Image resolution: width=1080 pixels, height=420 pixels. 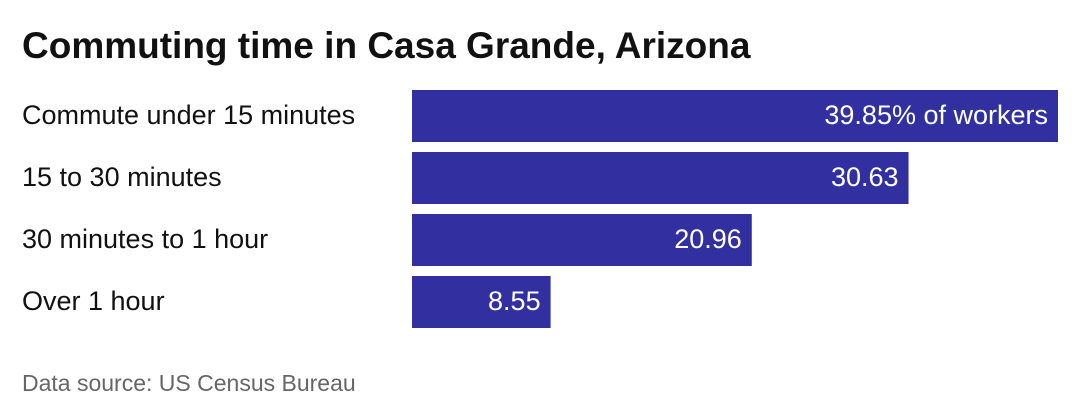 I want to click on value-label: 39.85% of workers, so click(x=936, y=115).